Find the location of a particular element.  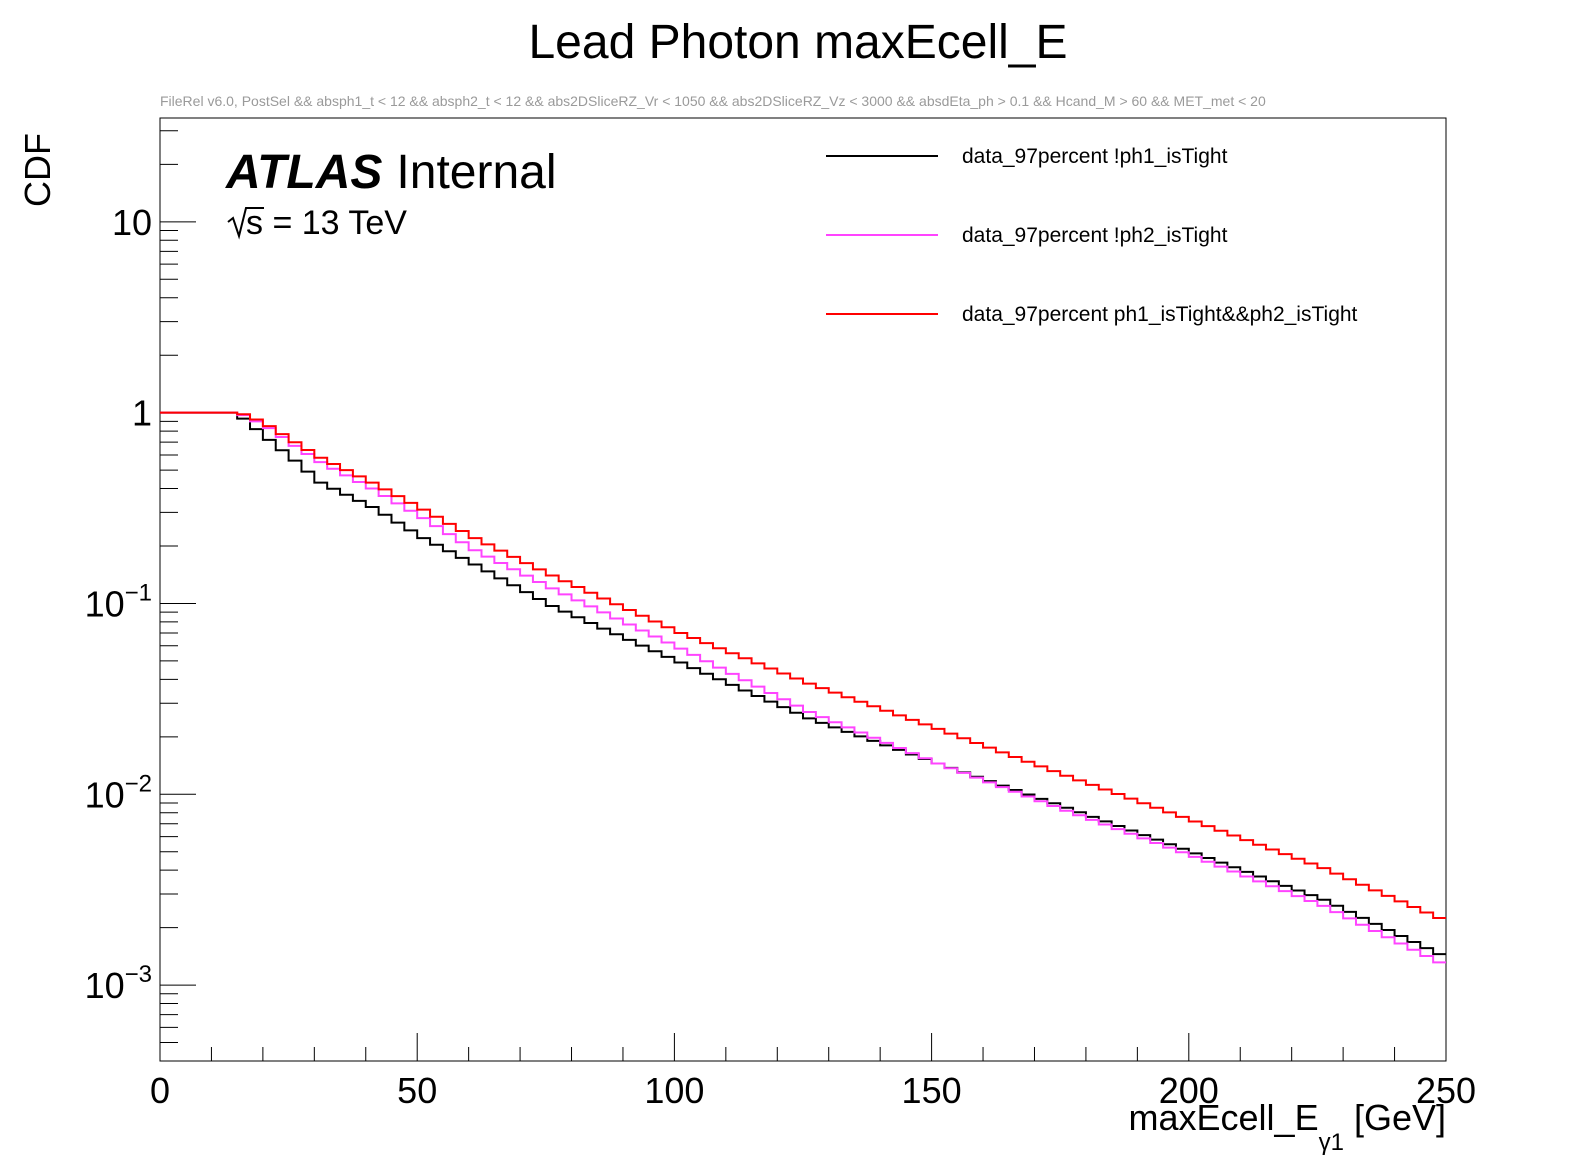

x-axis-label: maxEcell_Eγ1 [GeV] is located at coordinates (1287, 1126).